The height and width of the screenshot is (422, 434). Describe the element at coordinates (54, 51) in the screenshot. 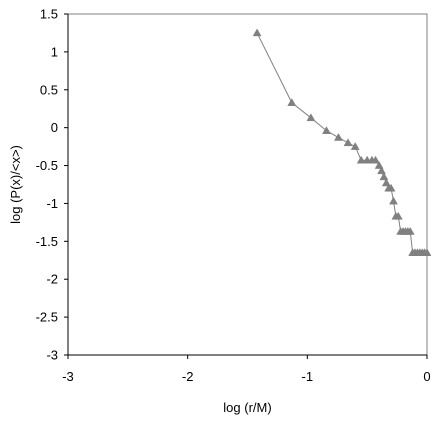

I see `y-tick-label: 1` at that location.